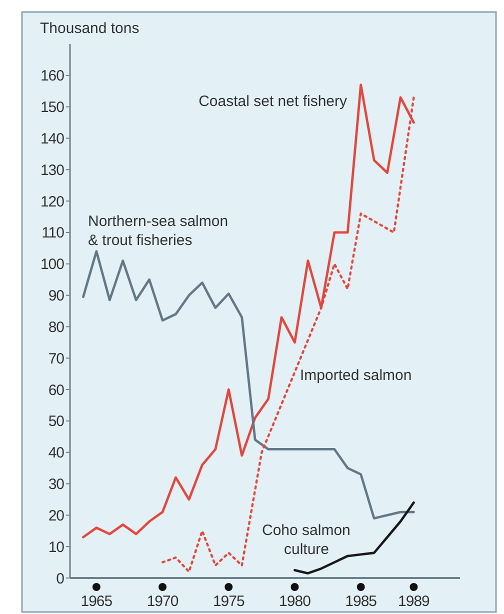  Describe the element at coordinates (414, 601) in the screenshot. I see `x-tick-label: 1989` at that location.